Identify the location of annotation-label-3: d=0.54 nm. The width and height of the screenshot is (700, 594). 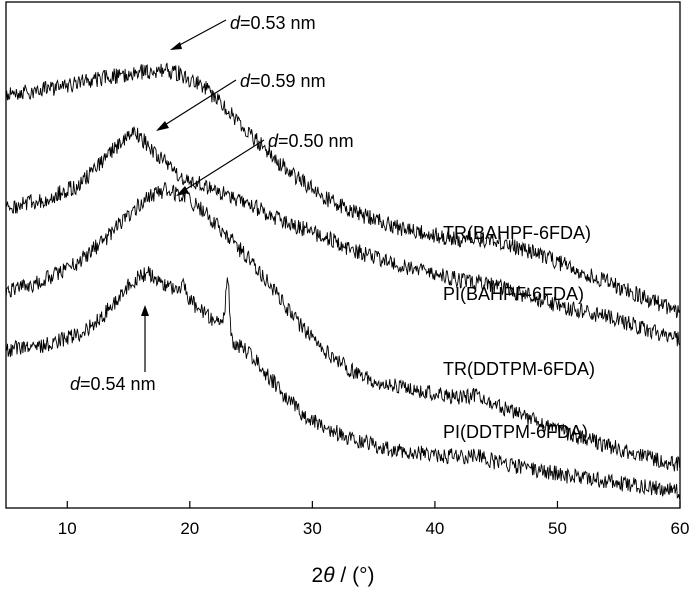
(113, 384).